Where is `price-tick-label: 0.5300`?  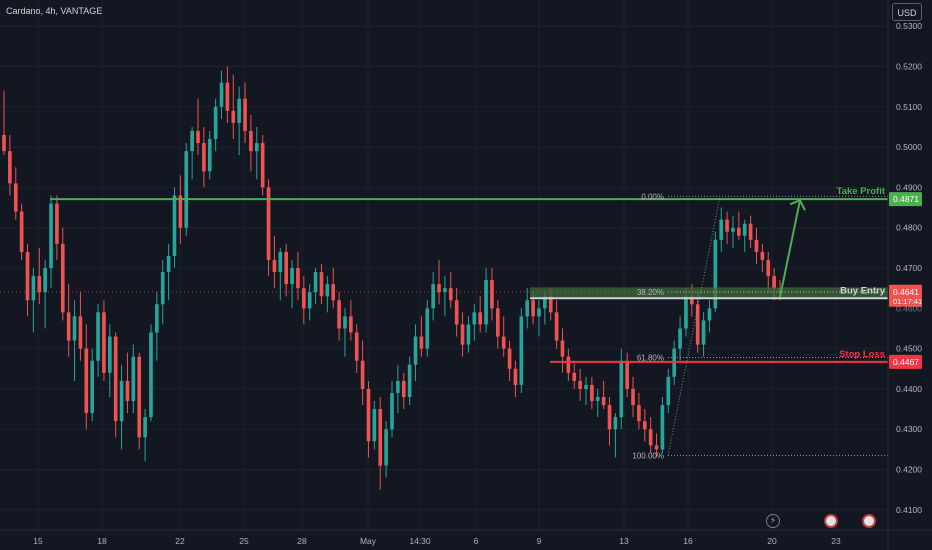 price-tick-label: 0.5300 is located at coordinates (909, 26).